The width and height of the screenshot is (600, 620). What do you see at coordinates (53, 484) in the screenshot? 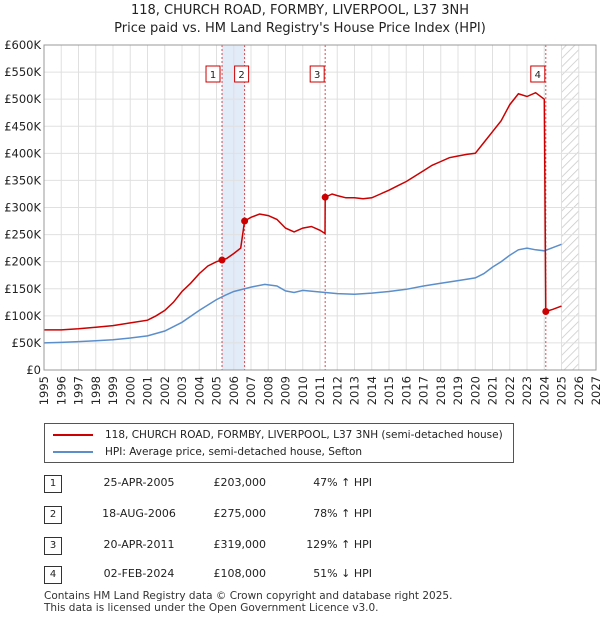
I see `transaction-number: 1` at bounding box center [53, 484].